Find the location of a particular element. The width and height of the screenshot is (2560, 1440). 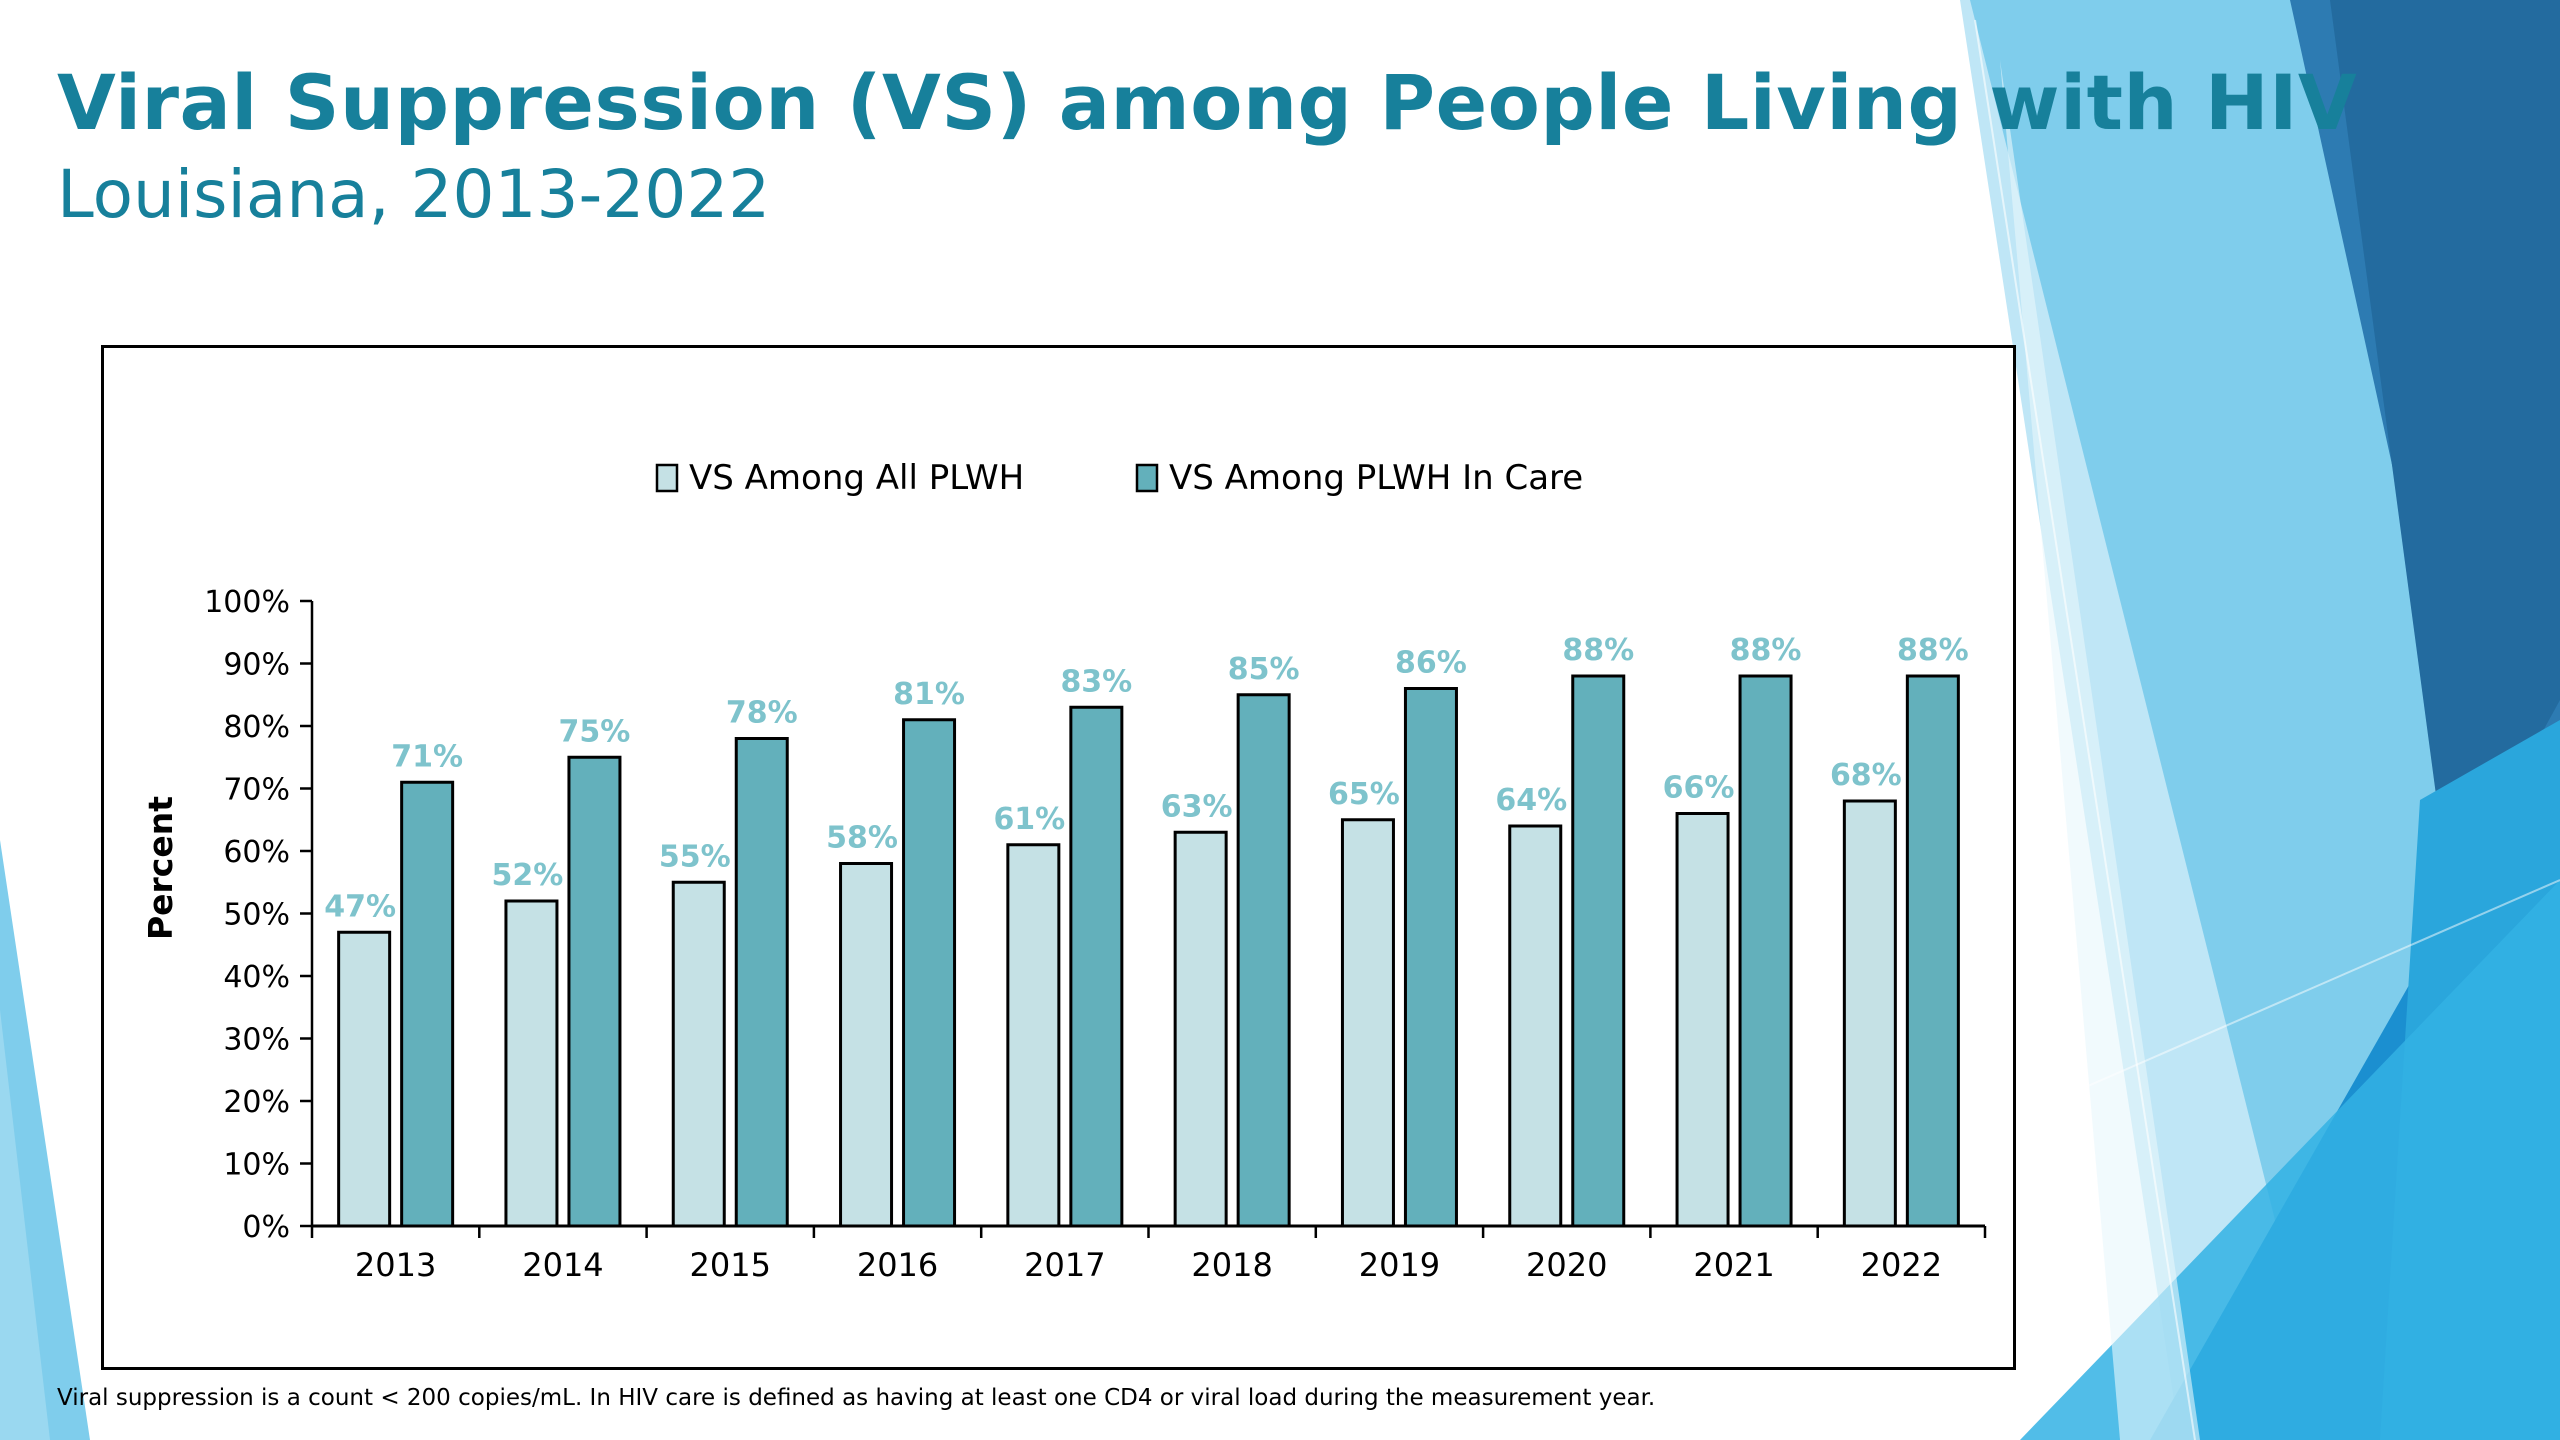

legend-swatch-all-plwh is located at coordinates (667, 478).